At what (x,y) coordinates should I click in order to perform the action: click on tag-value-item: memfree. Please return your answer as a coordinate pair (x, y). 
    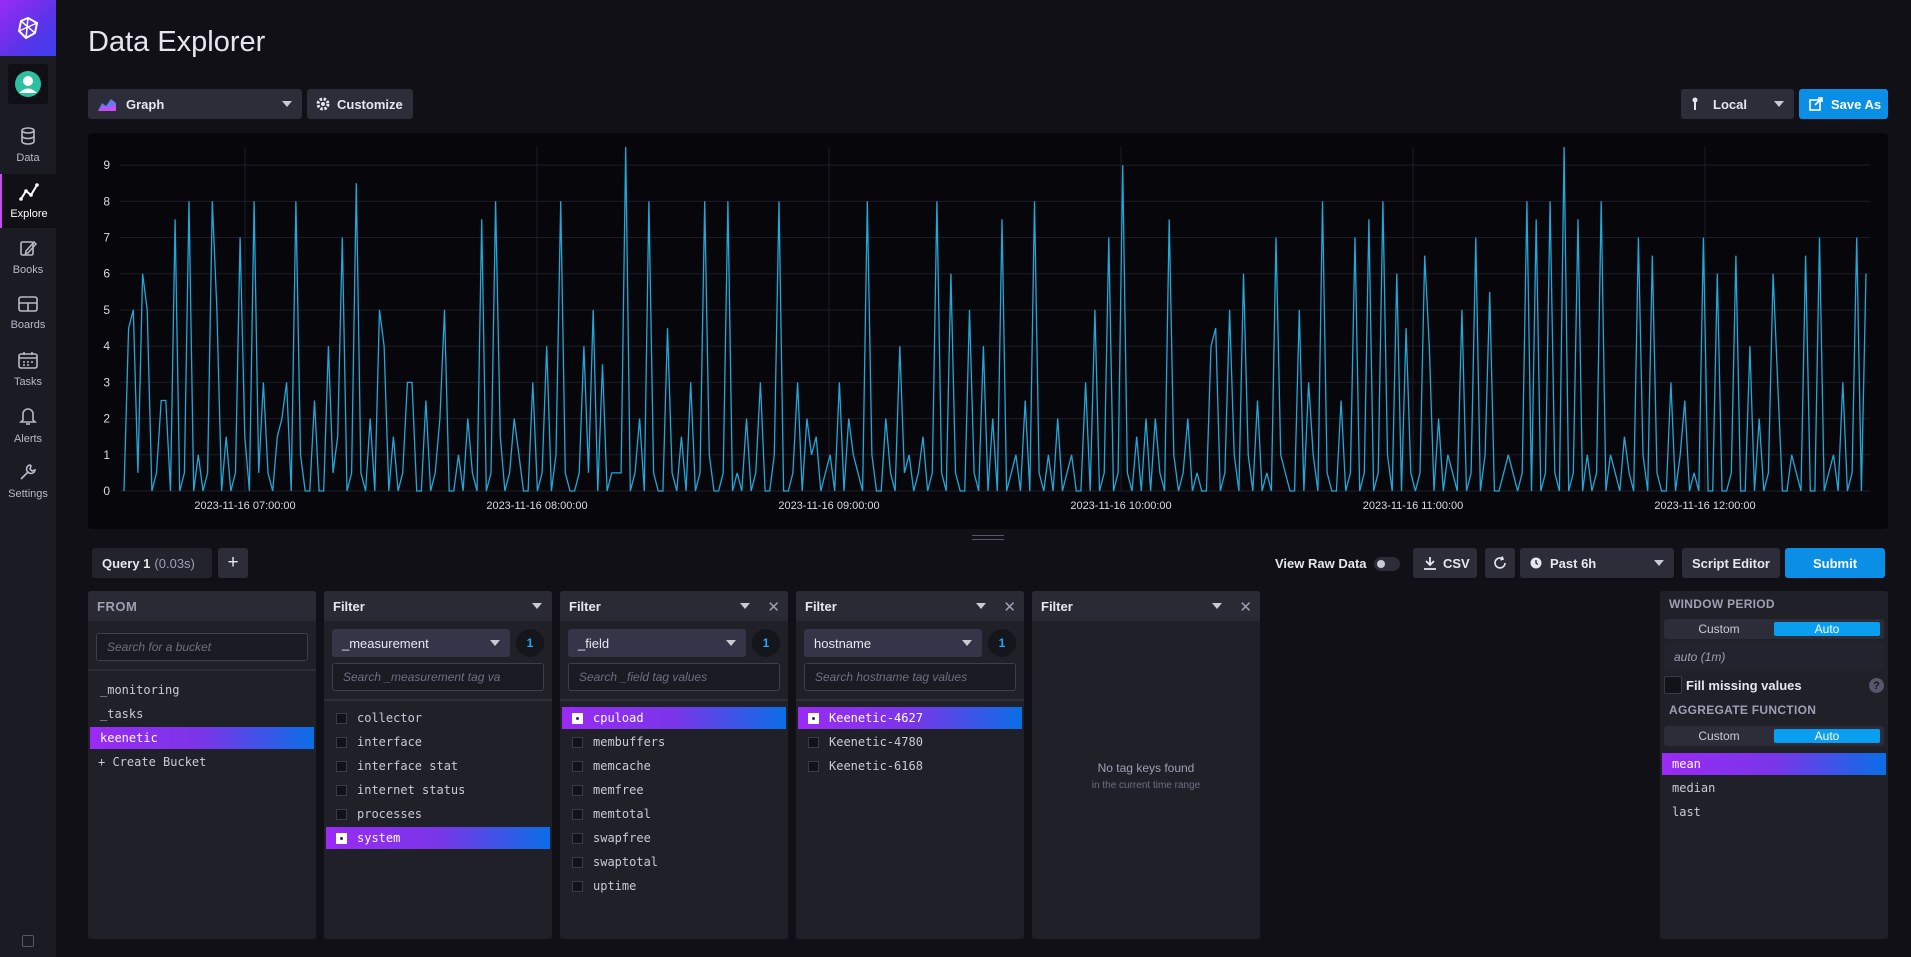
    Looking at the image, I should click on (674, 790).